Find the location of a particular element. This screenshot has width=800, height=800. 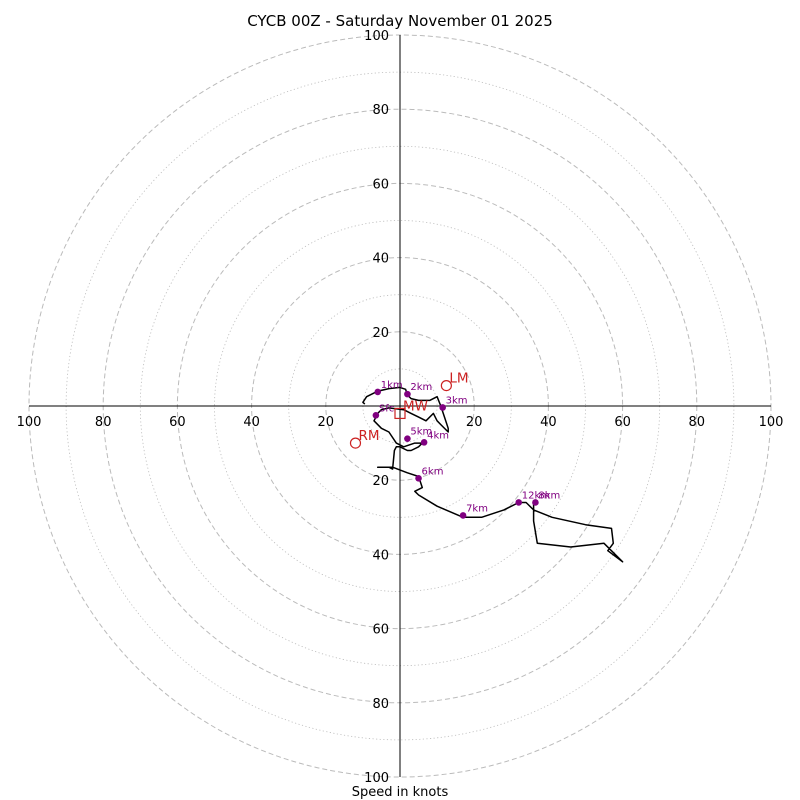

storm-motion-markers: LM RM MW is located at coordinates (409, 410).